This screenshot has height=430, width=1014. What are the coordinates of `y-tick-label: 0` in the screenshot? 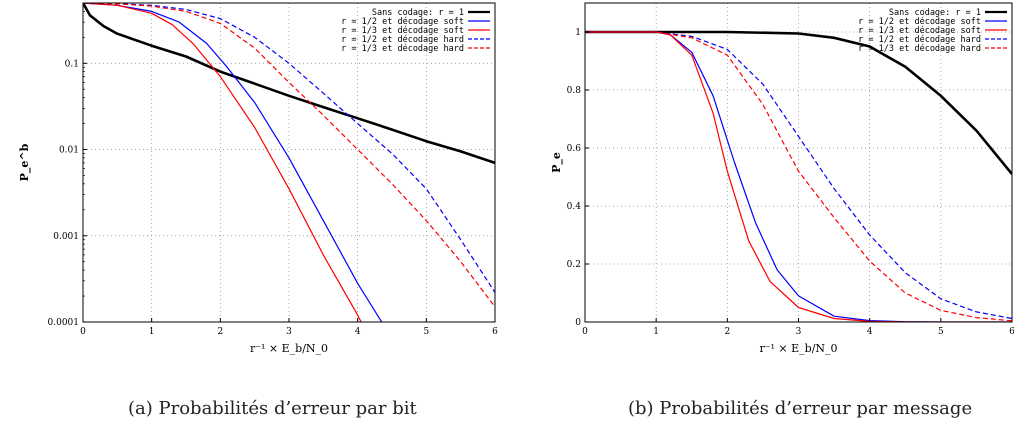 It's located at (578, 323).